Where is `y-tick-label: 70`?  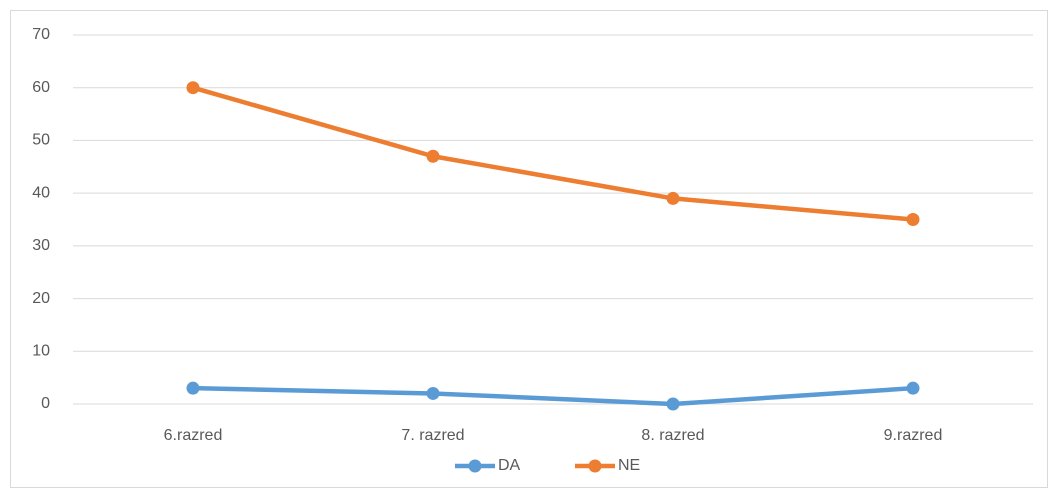 y-tick-label: 70 is located at coordinates (41, 34).